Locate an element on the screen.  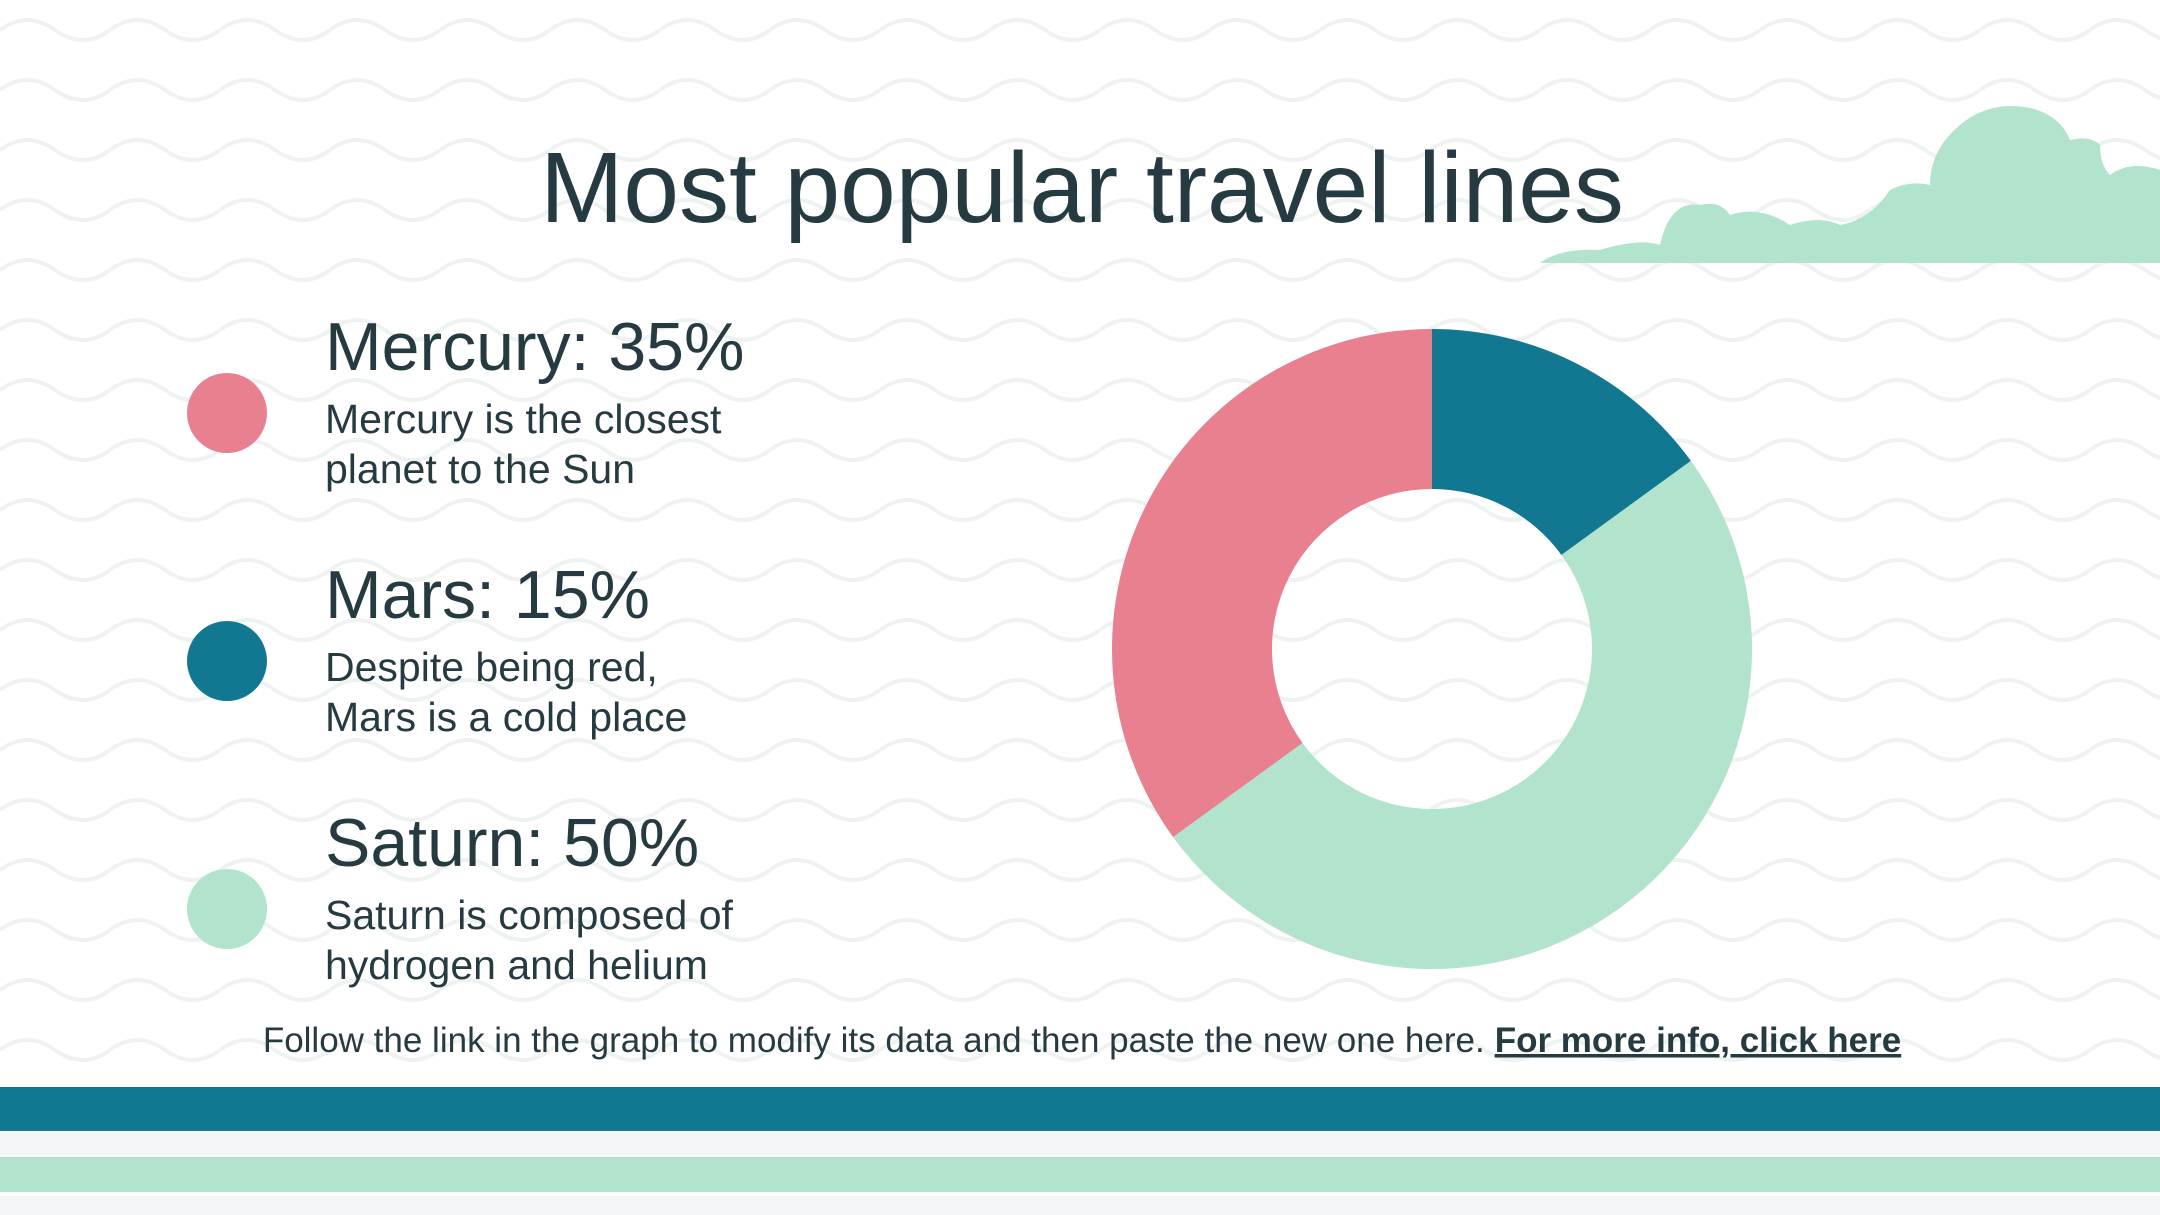
cloud is located at coordinates (1850, 184).